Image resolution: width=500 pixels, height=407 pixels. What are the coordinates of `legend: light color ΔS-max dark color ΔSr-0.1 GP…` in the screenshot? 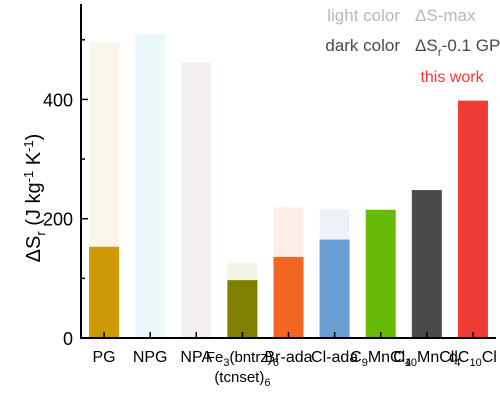 It's located at (412, 32).